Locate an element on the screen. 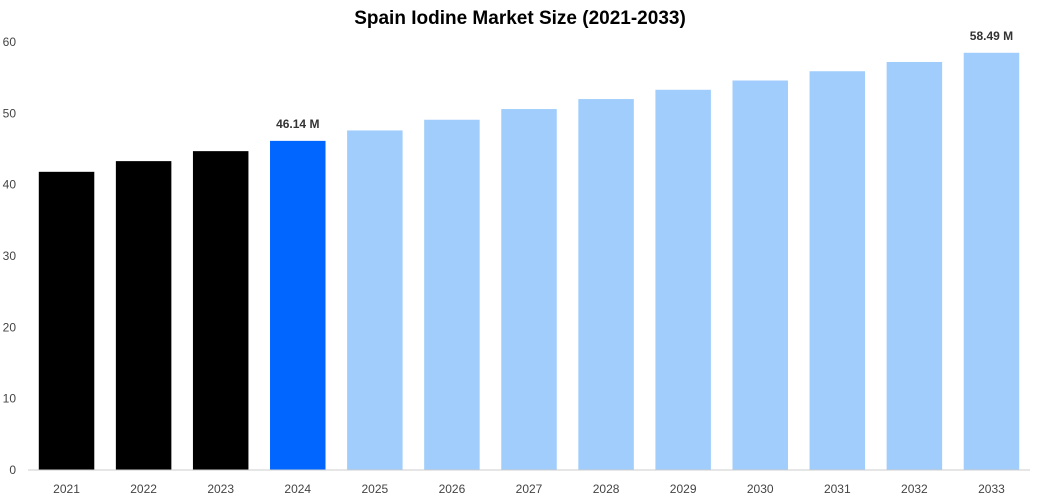 This screenshot has height=500, width=1040. bar-2021 is located at coordinates (66, 320).